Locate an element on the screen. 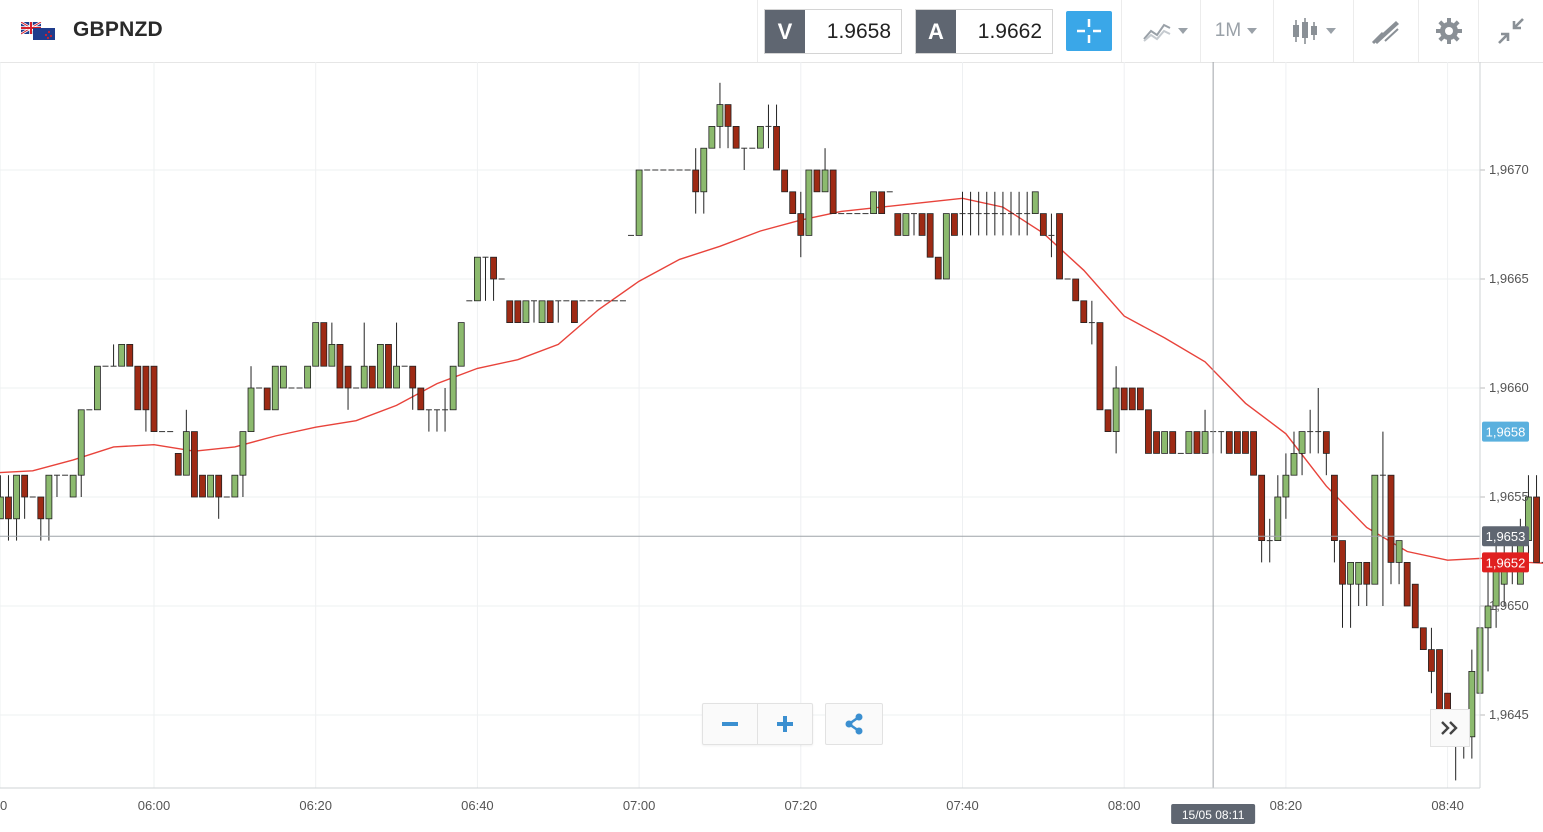  zoom-out-button is located at coordinates (730, 724).